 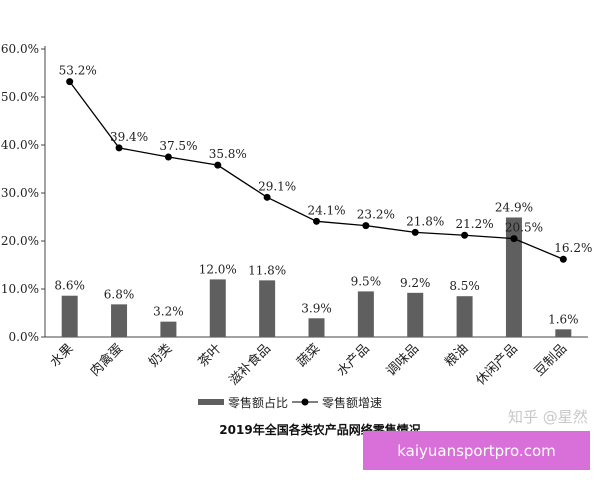 I want to click on bar-label: 6.8%, so click(x=119, y=294).